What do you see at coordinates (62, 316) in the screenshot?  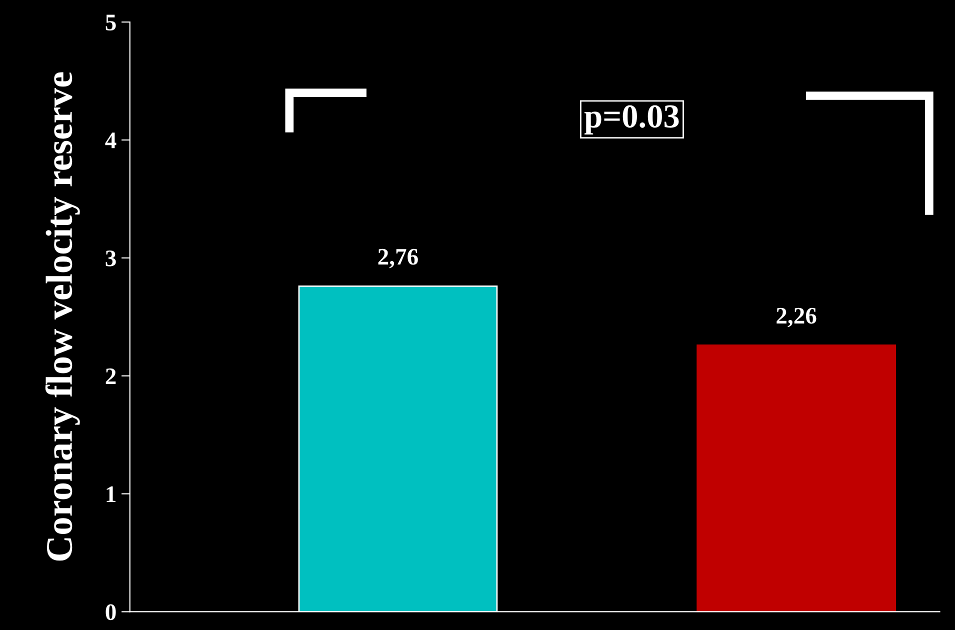 I see `y-axis-title: Coronary flow velocity reserve` at bounding box center [62, 316].